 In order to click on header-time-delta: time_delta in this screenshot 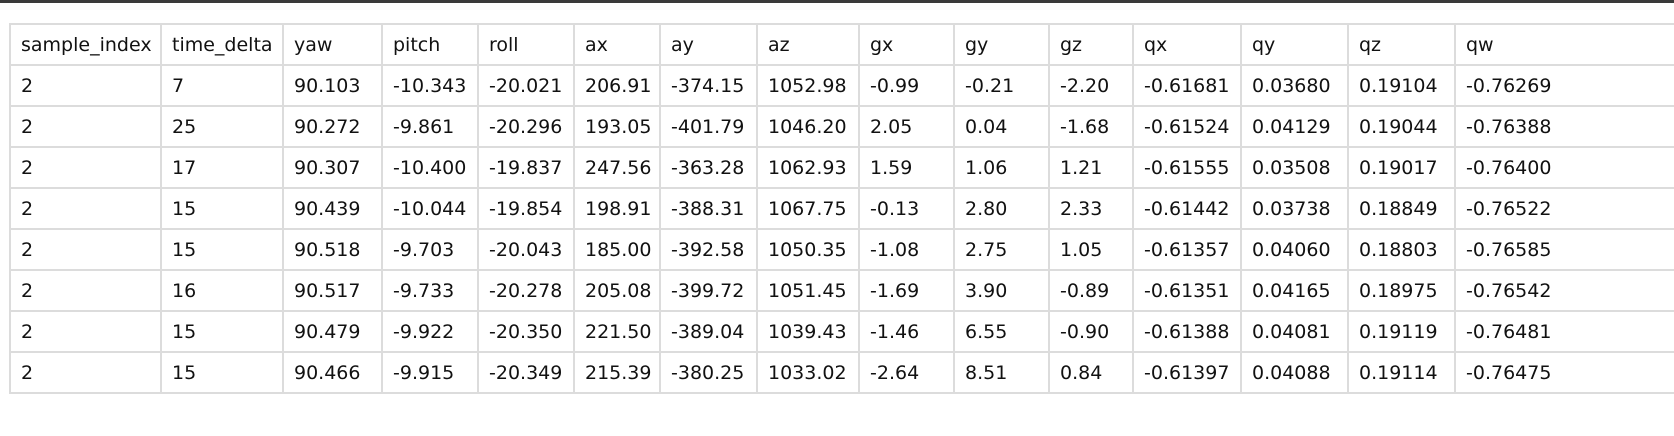, I will do `click(222, 44)`.